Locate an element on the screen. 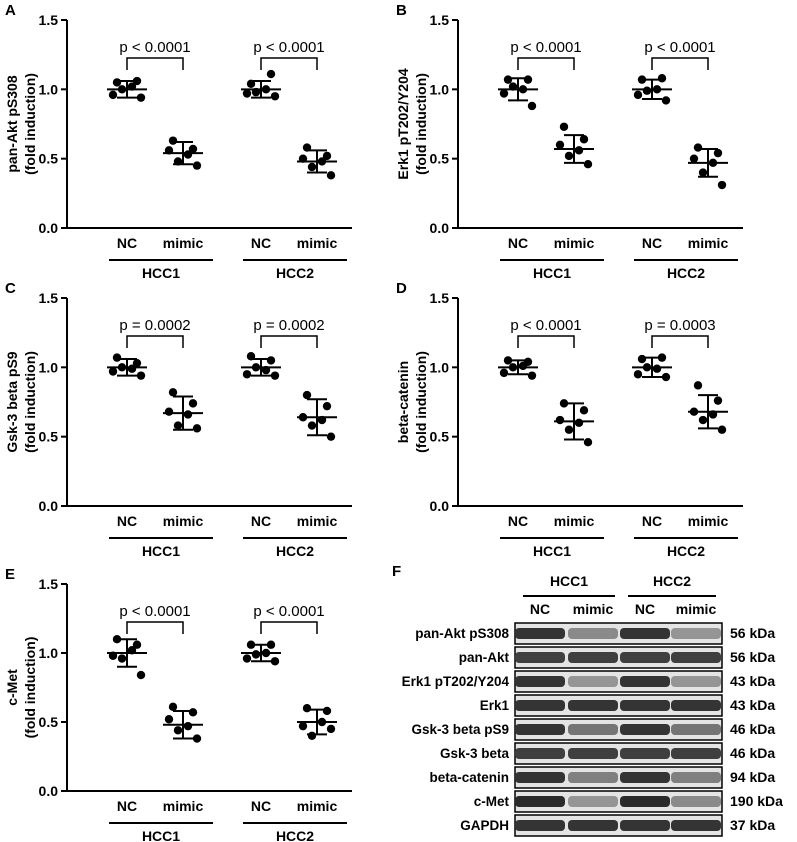  blot-protein-label: Erk1 pT202/Y204 is located at coordinates (456, 681).